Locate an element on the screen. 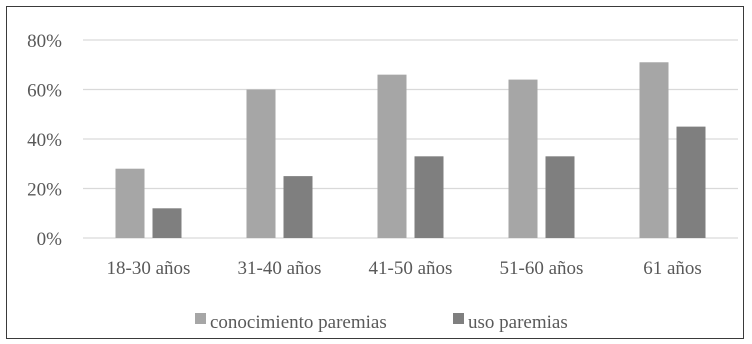 The width and height of the screenshot is (752, 344). x-tick-label: 61 años is located at coordinates (672, 268).